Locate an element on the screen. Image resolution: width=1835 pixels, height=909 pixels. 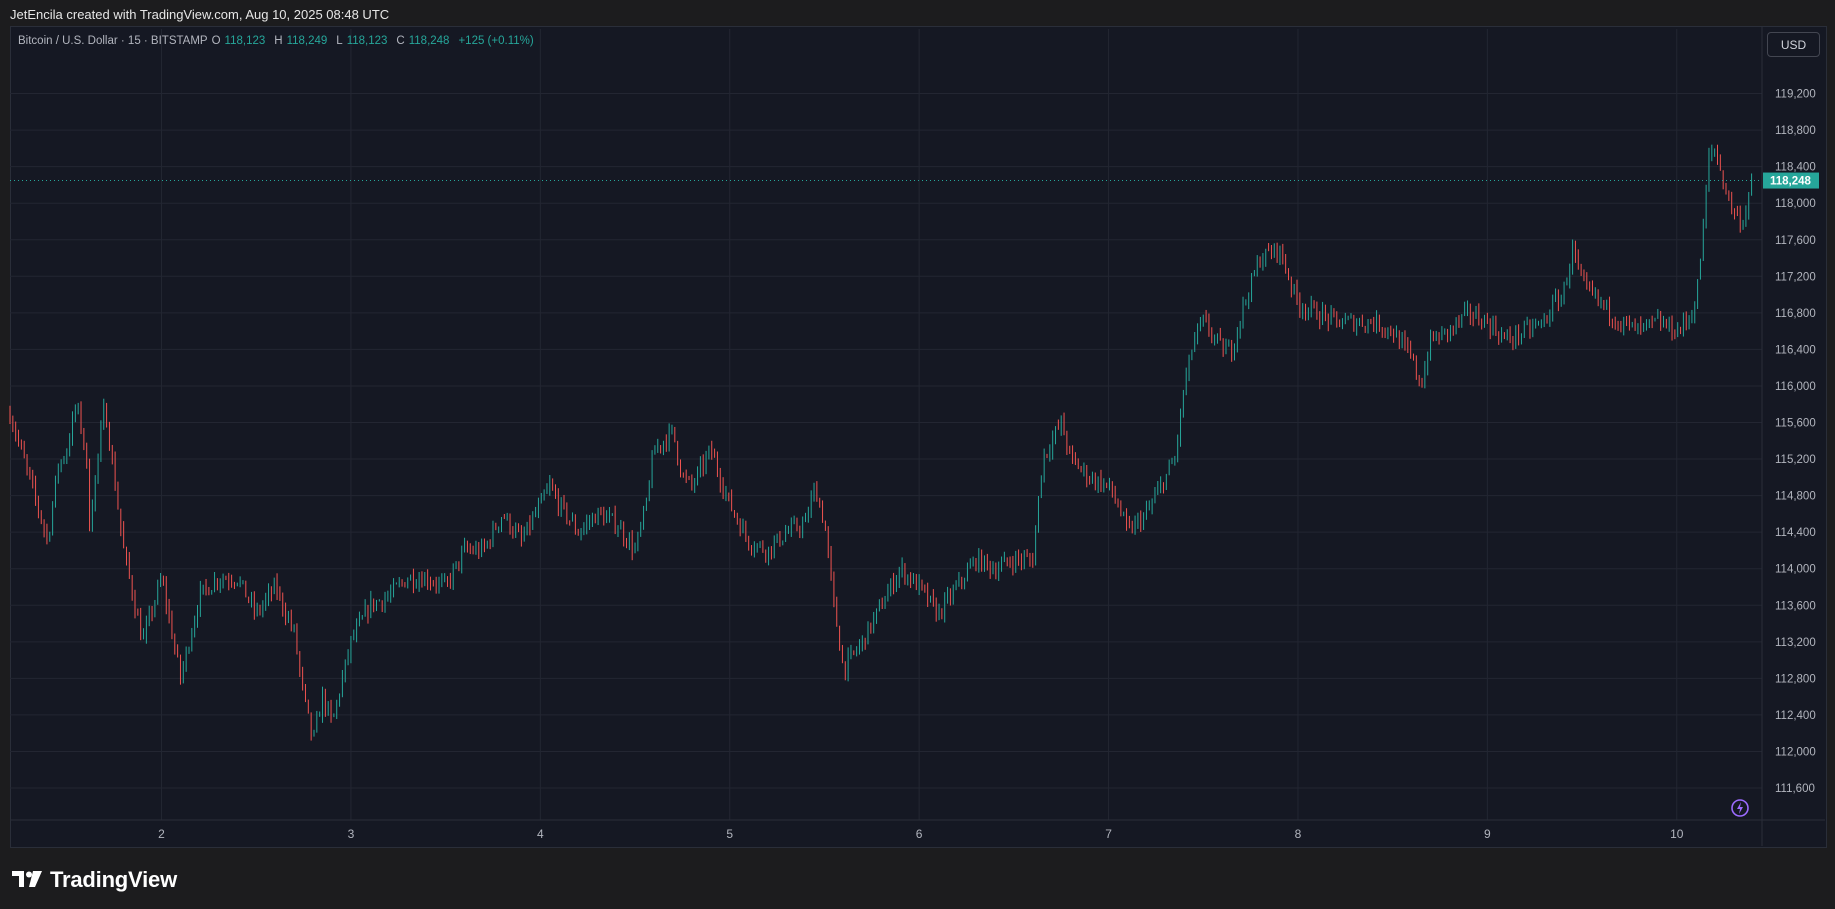
open-value: 118,123 is located at coordinates (245, 41).